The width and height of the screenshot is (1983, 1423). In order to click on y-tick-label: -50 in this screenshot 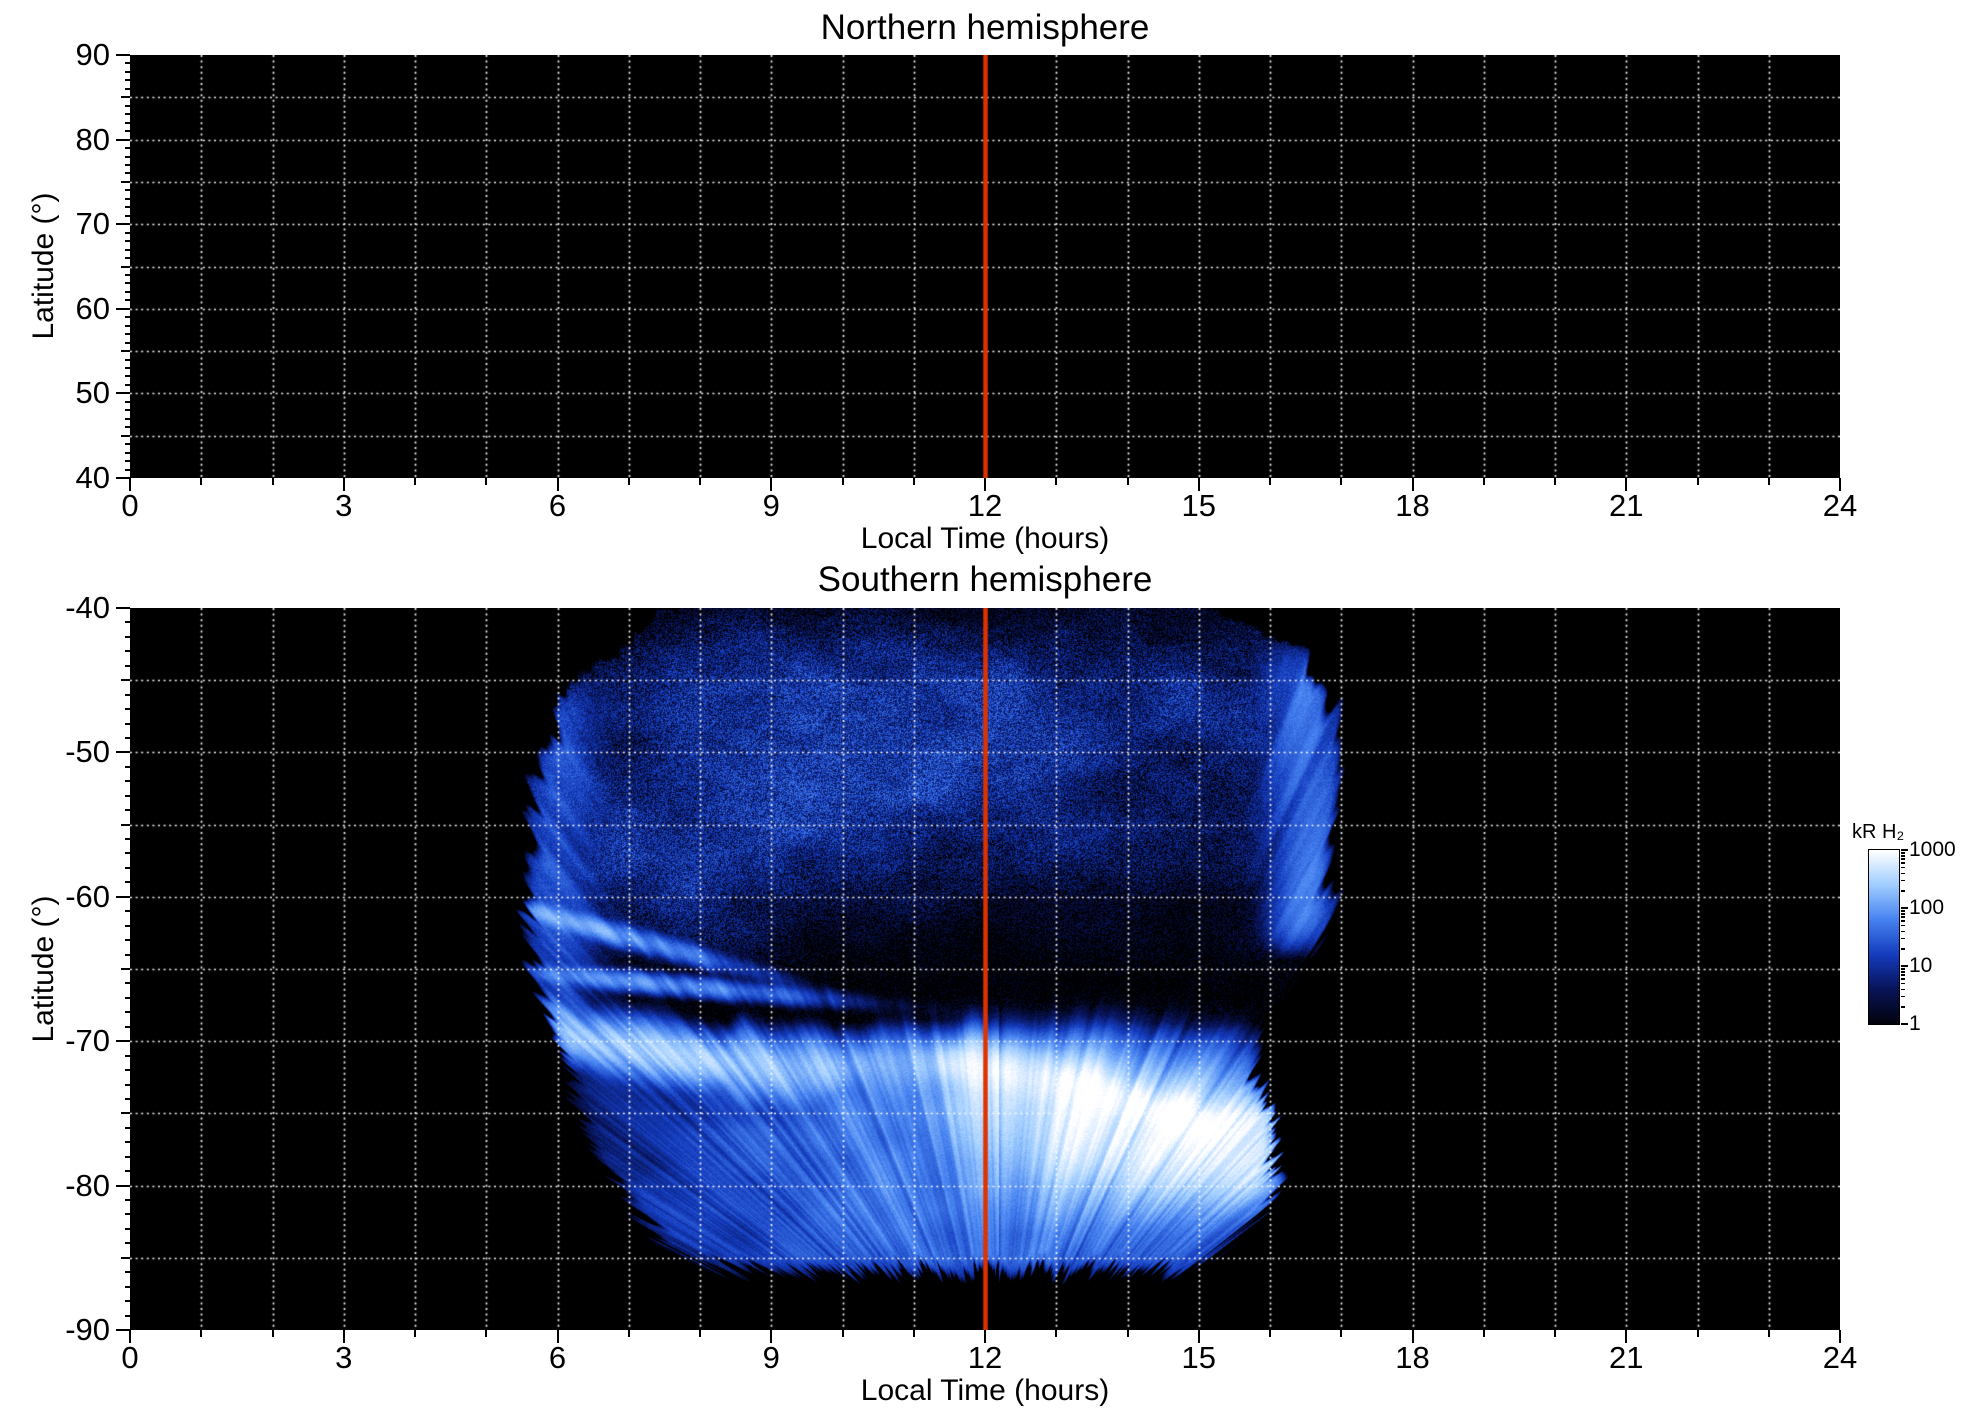, I will do `click(87, 752)`.